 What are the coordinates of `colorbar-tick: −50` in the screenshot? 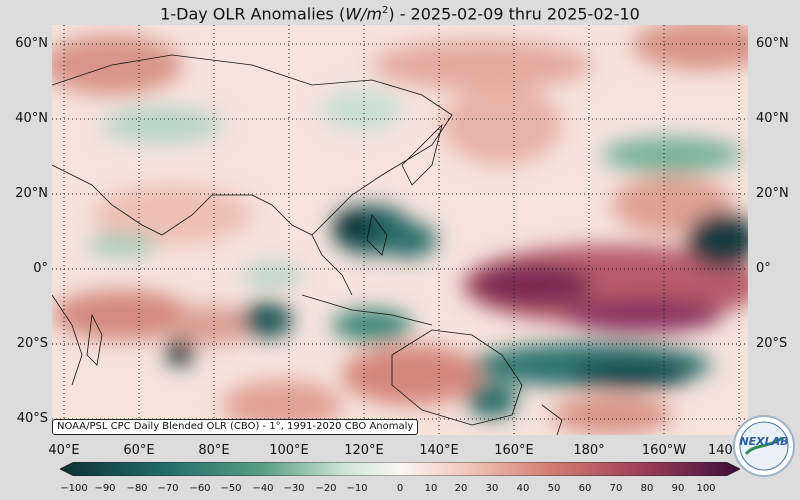 It's located at (231, 488).